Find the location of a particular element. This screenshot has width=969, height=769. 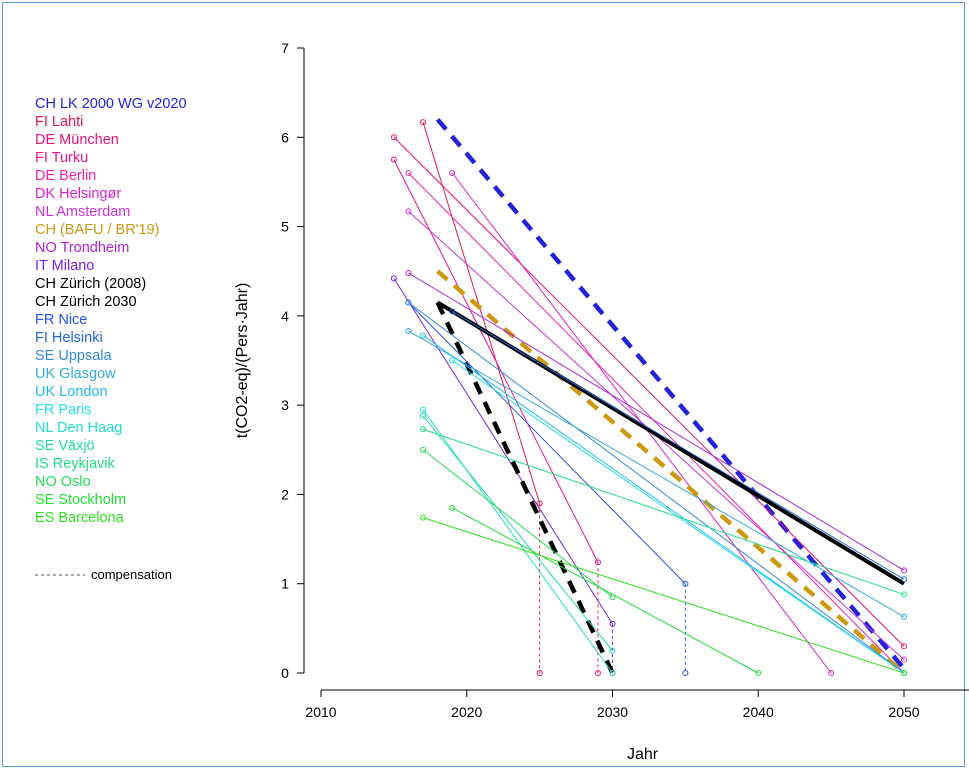

y-tick-label: 1 is located at coordinates (285, 584).